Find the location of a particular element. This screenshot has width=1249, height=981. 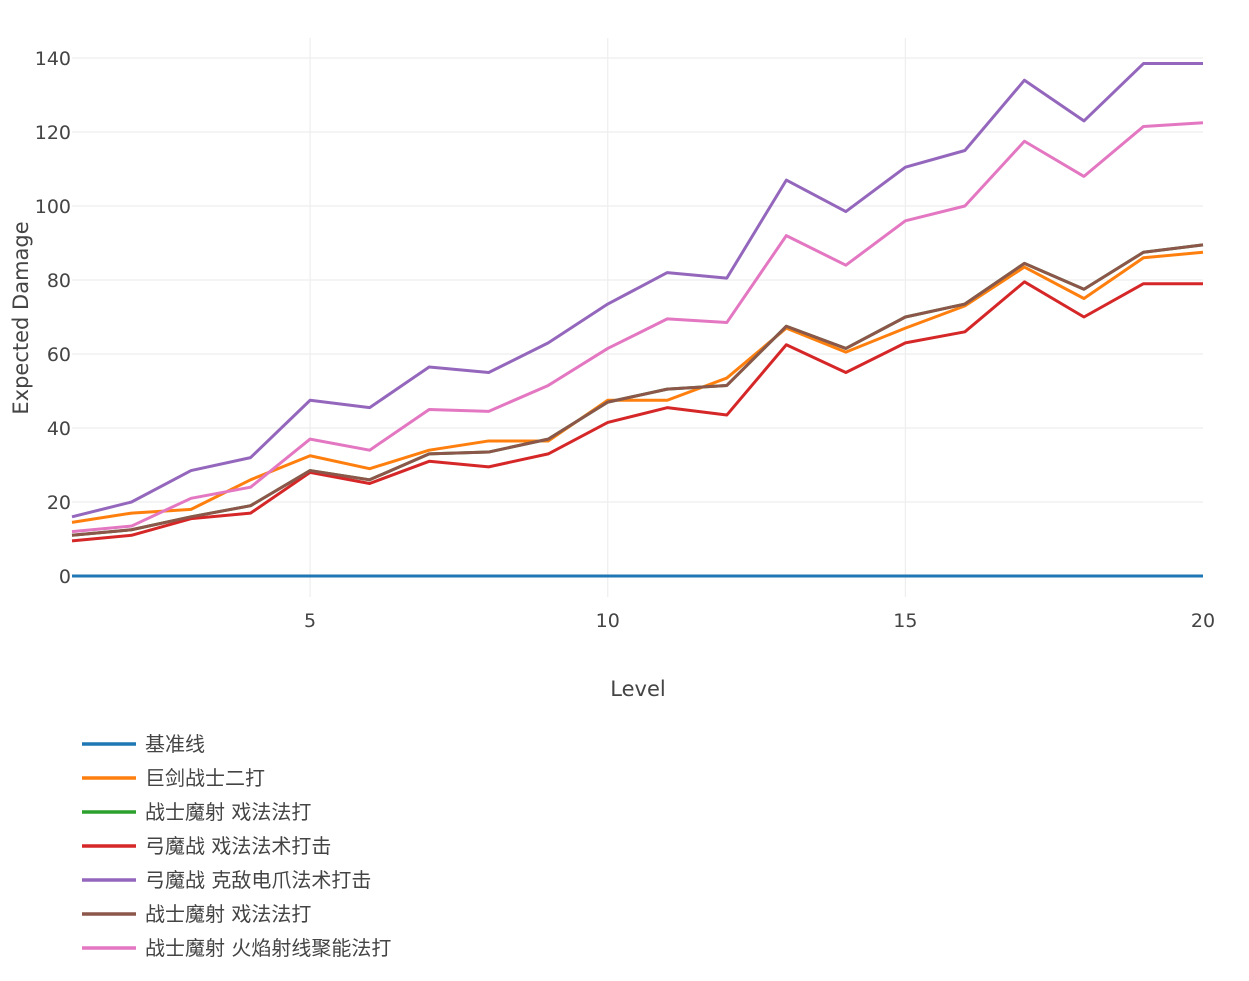

y-tick-label: 140 is located at coordinates (53, 59).